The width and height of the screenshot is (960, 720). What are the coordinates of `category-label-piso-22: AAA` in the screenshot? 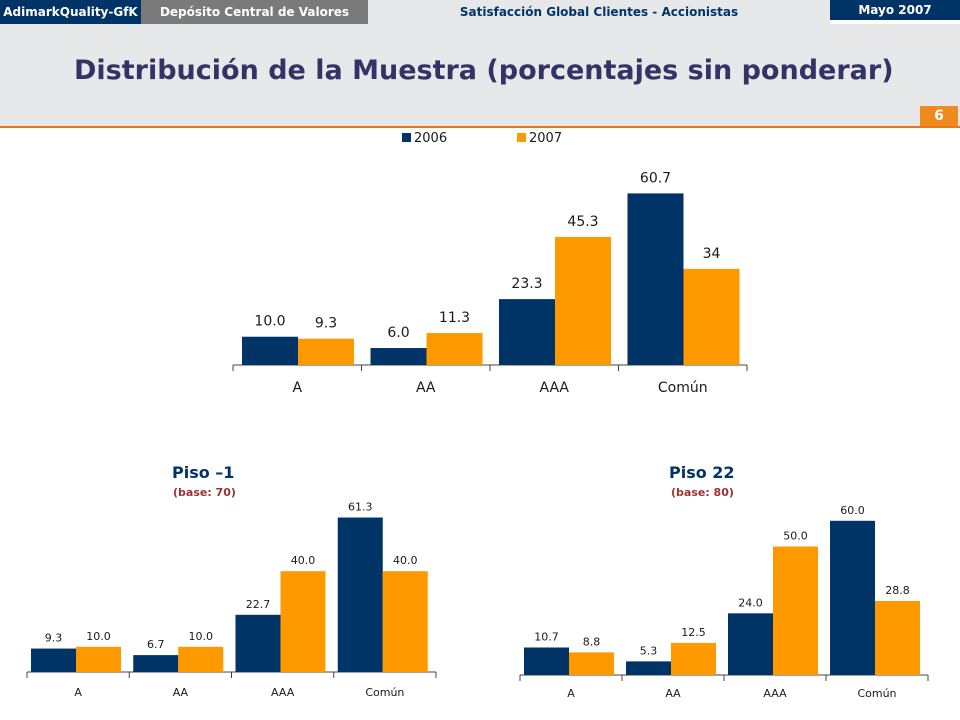 It's located at (775, 693).